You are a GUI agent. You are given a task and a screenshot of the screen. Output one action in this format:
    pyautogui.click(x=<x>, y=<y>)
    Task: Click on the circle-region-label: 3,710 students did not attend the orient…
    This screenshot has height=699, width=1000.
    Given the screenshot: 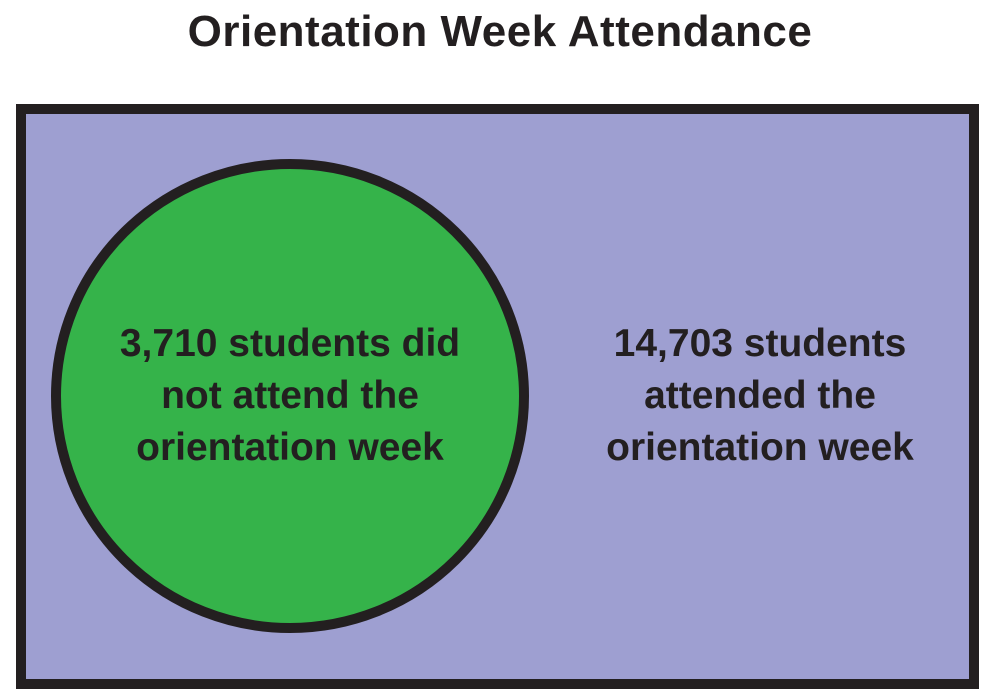 What is the action you would take?
    pyautogui.click(x=290, y=395)
    